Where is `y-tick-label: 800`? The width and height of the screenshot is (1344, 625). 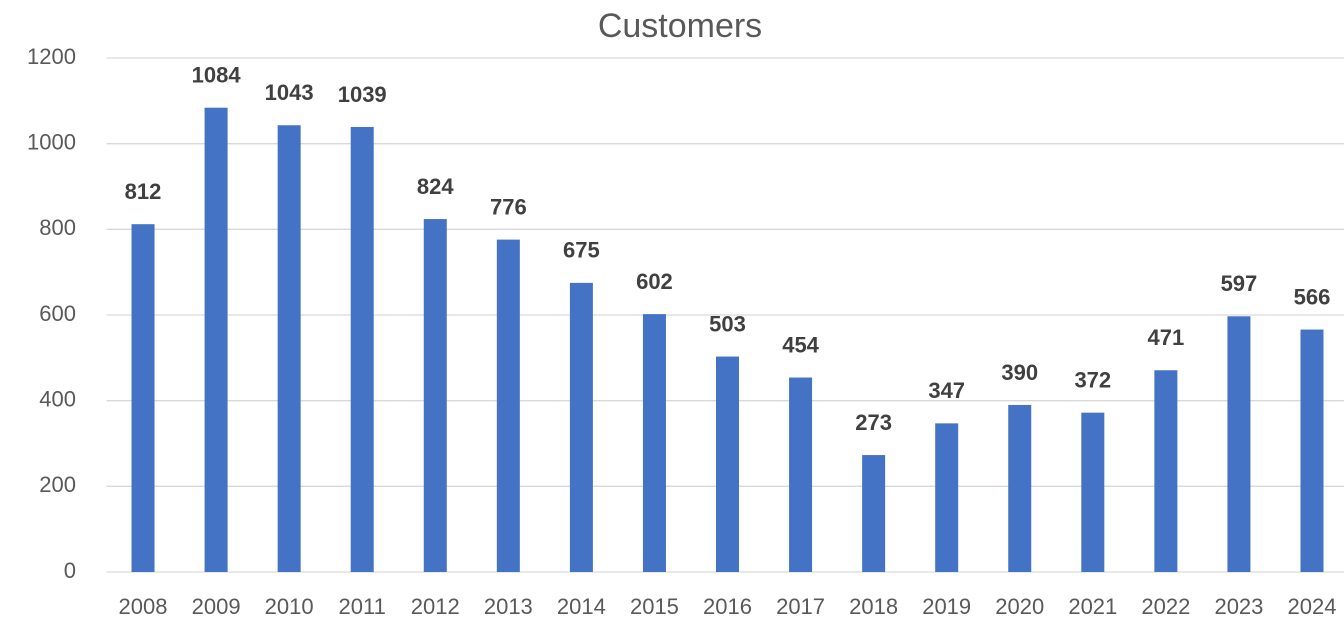 y-tick-label: 800 is located at coordinates (57, 227).